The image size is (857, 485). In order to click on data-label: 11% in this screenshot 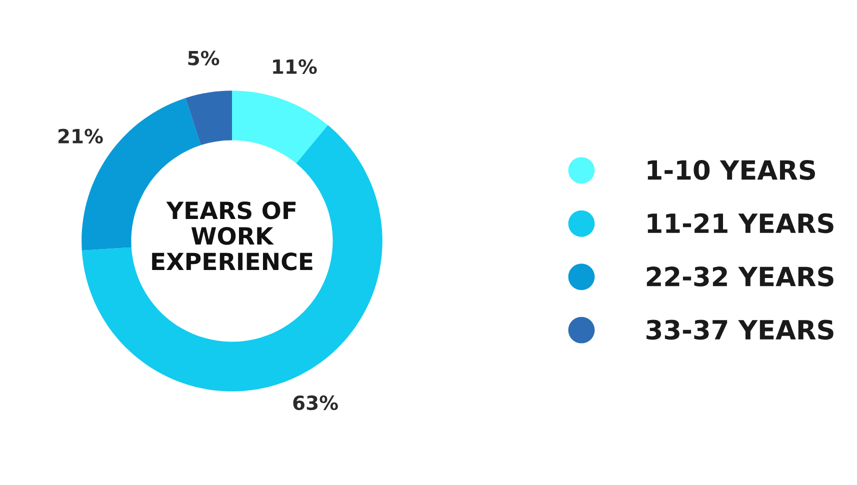, I will do `click(295, 66)`.